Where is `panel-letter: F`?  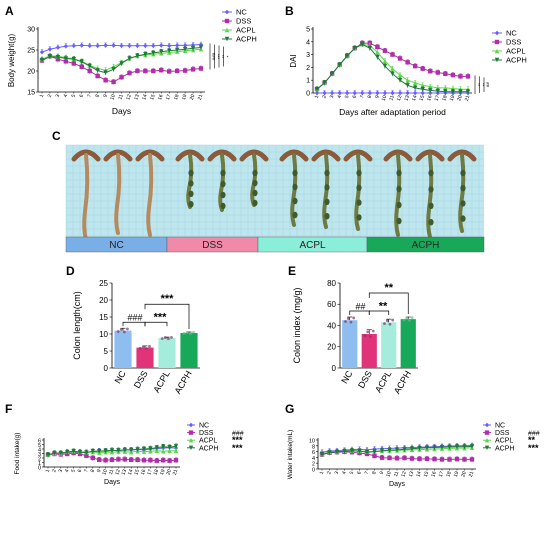 panel-letter: F is located at coordinates (8, 409).